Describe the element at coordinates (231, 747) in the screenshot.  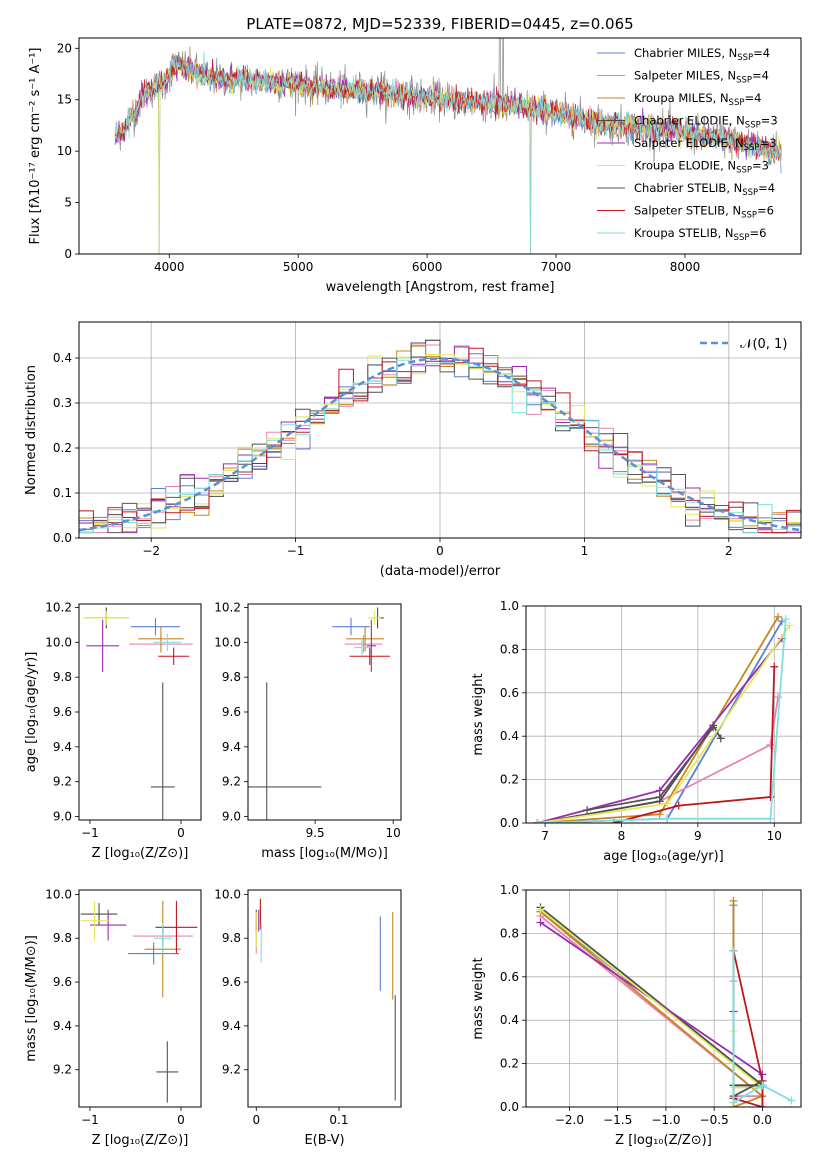
I see `y-tick-label: 9.4` at that location.